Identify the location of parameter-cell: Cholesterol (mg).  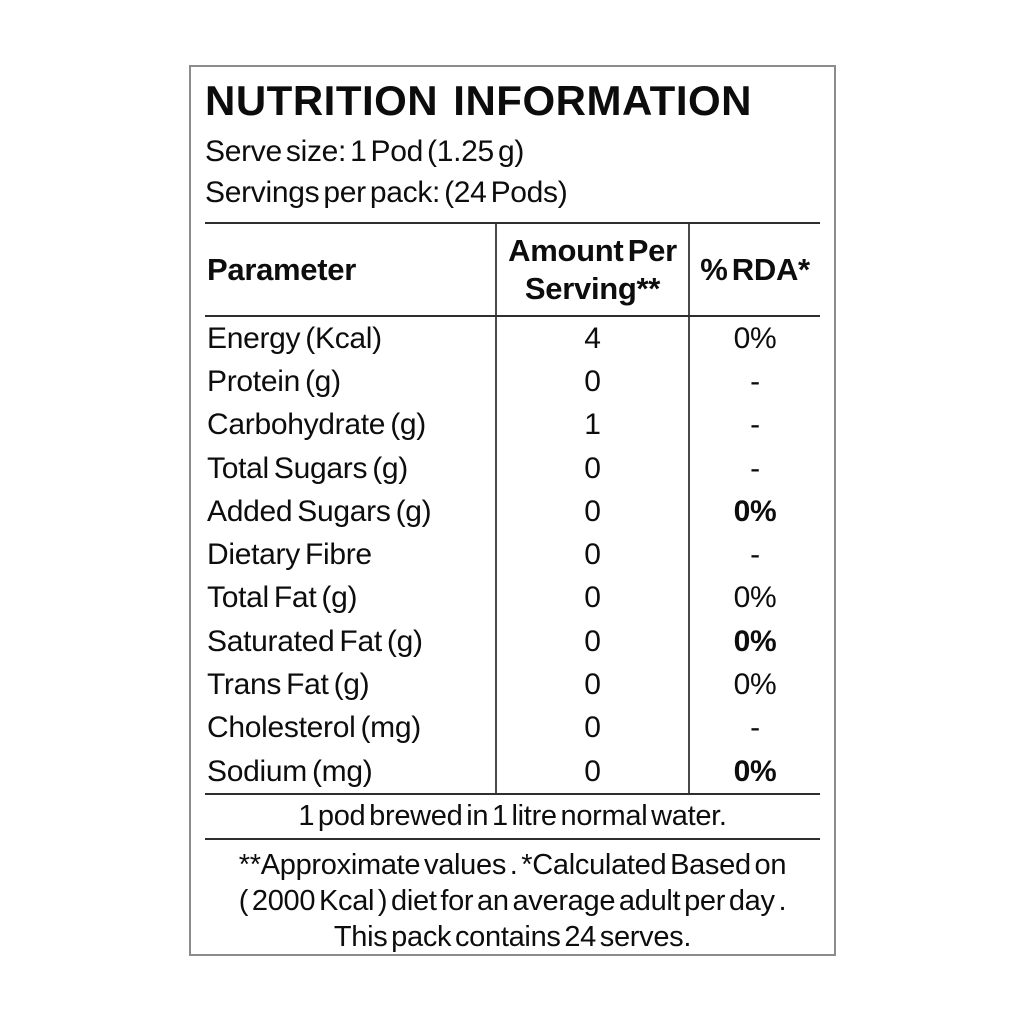
(314, 728).